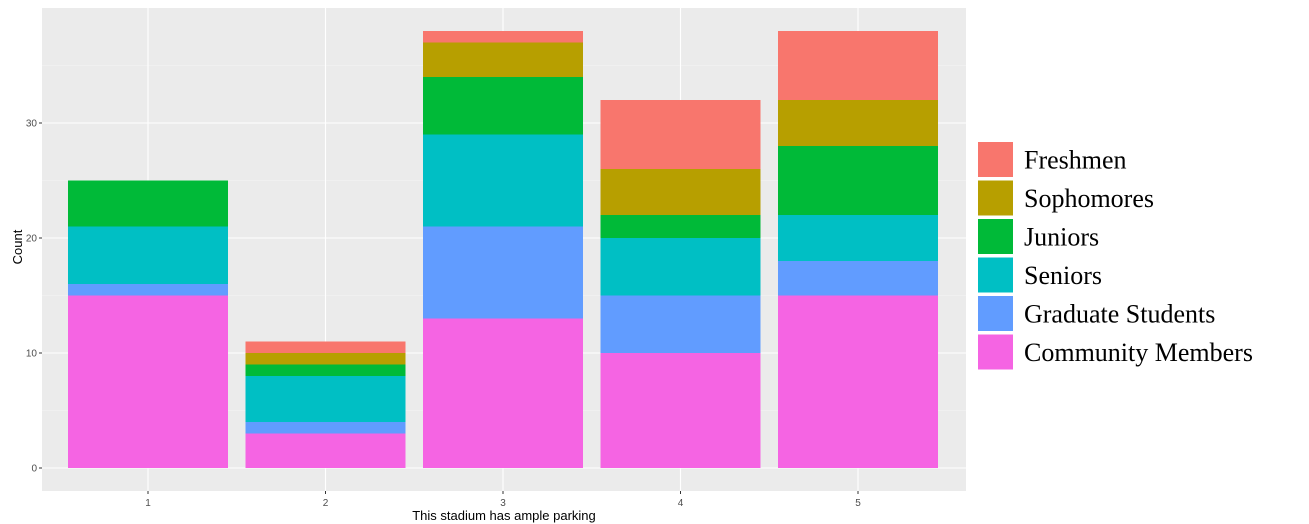 The height and width of the screenshot is (524, 1309). I want to click on x-tick-label: 1, so click(148, 503).